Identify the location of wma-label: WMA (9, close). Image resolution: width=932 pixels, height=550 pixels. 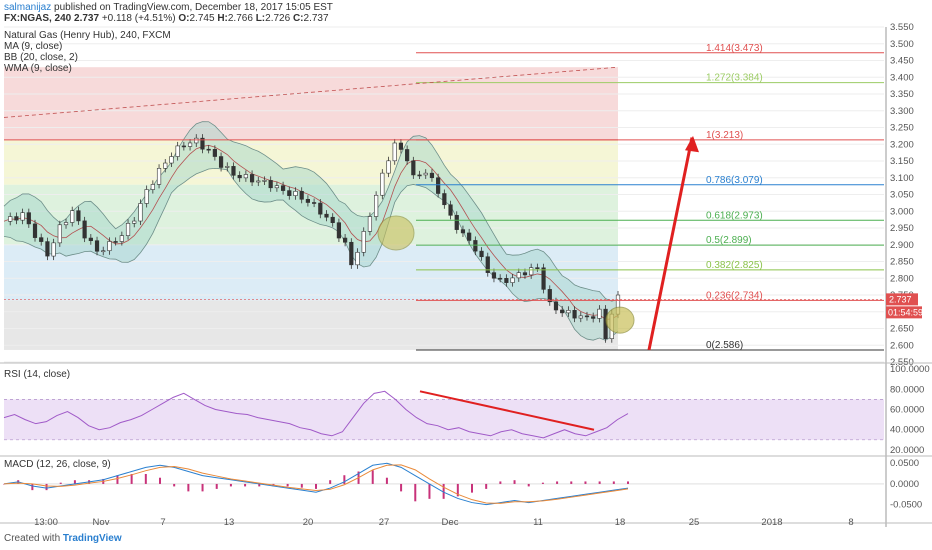
(38, 68).